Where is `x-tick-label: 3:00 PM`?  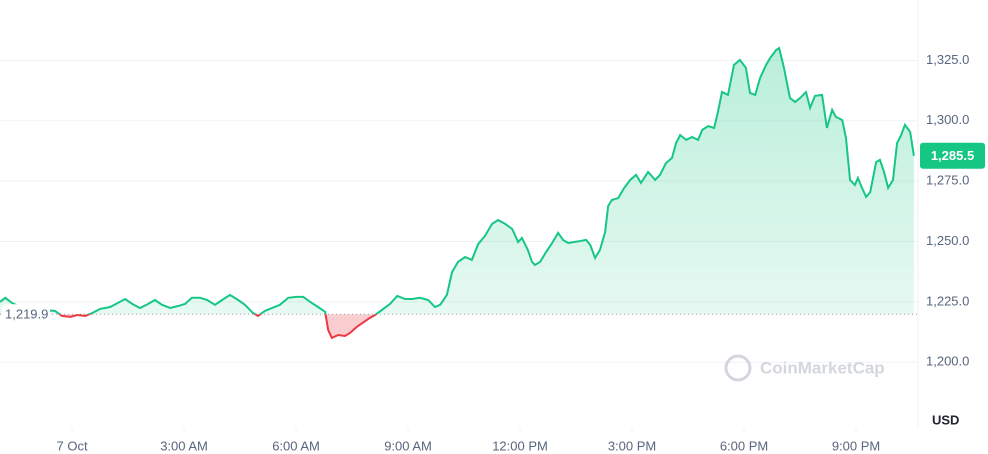 x-tick-label: 3:00 PM is located at coordinates (632, 445).